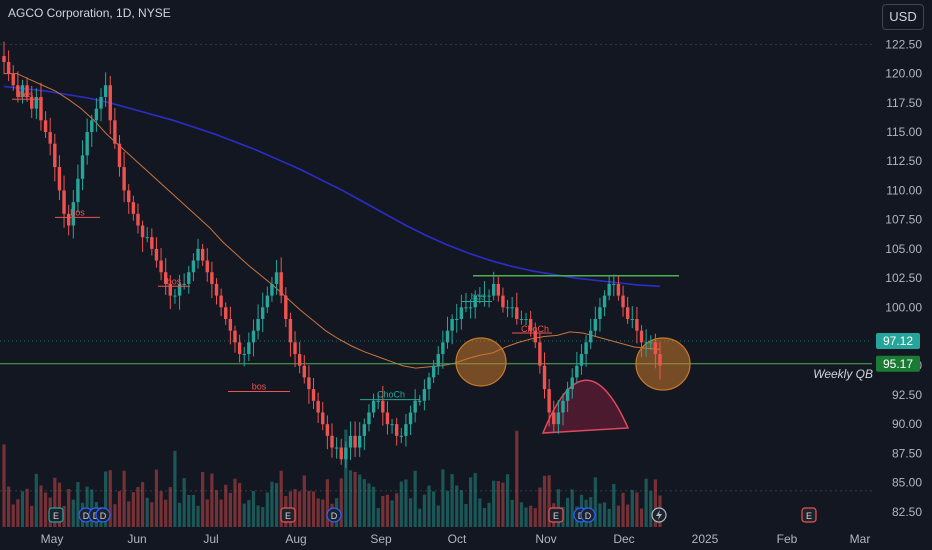 The width and height of the screenshot is (932, 550). I want to click on highlight-circle, so click(663, 364).